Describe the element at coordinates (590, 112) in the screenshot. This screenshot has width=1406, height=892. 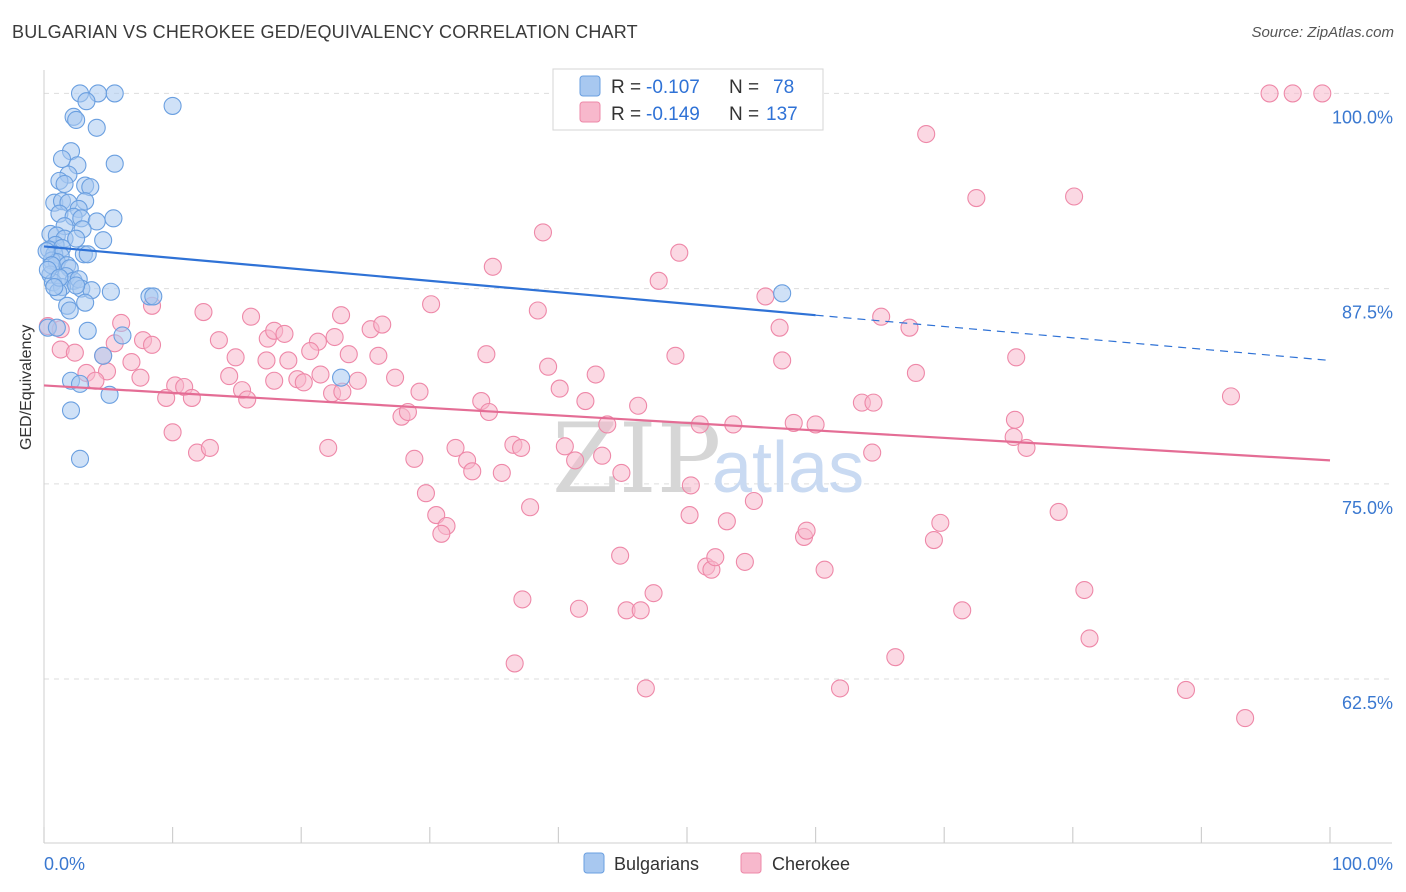
I see `legend-swatch-pink` at that location.